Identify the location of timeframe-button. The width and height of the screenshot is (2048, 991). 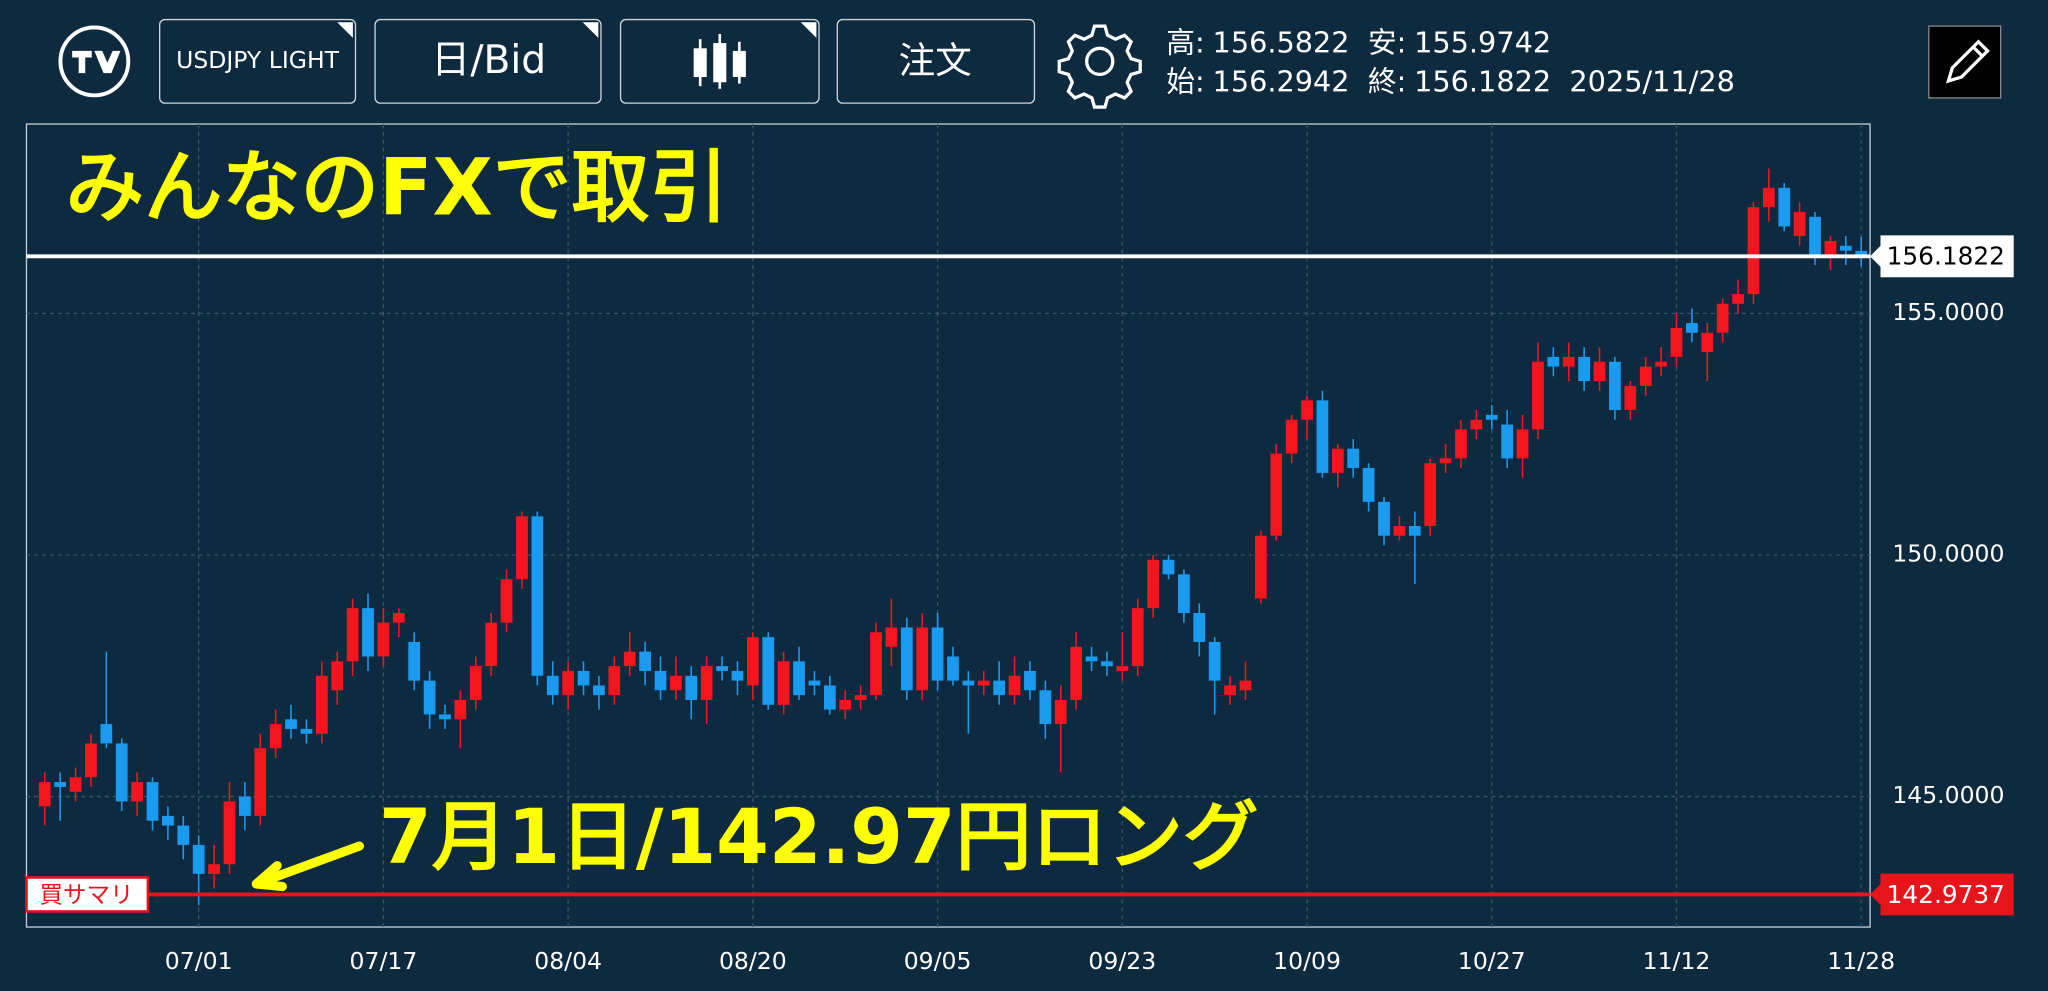
(488, 61).